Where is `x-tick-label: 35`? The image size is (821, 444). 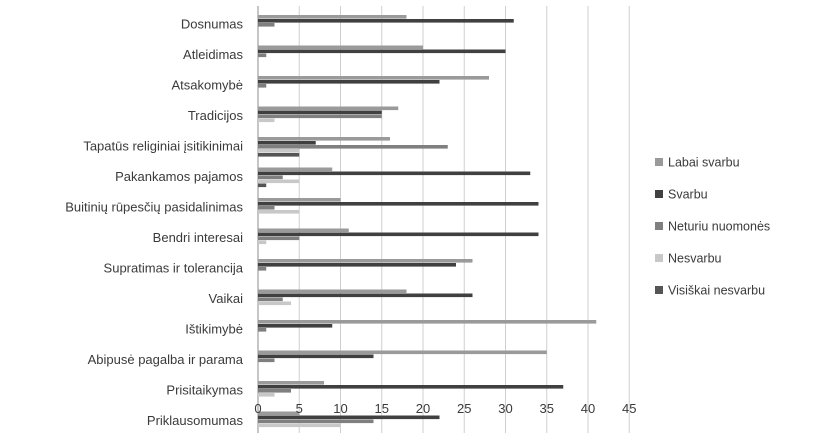 x-tick-label: 35 is located at coordinates (547, 408).